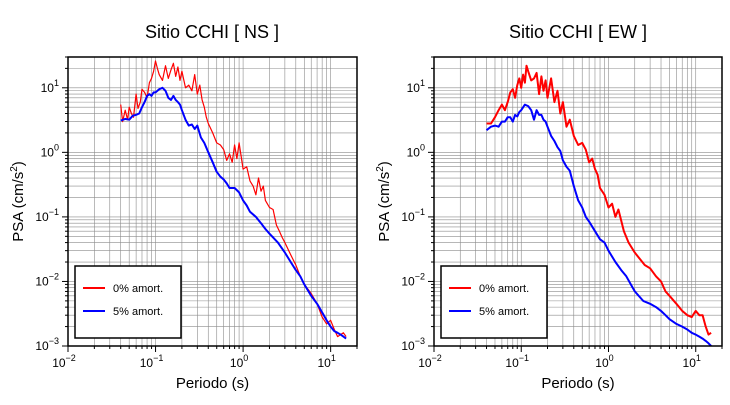 This screenshot has width=730, height=405. What do you see at coordinates (578, 32) in the screenshot?
I see `chart-title: Sitio CCHI [ EW ]` at bounding box center [578, 32].